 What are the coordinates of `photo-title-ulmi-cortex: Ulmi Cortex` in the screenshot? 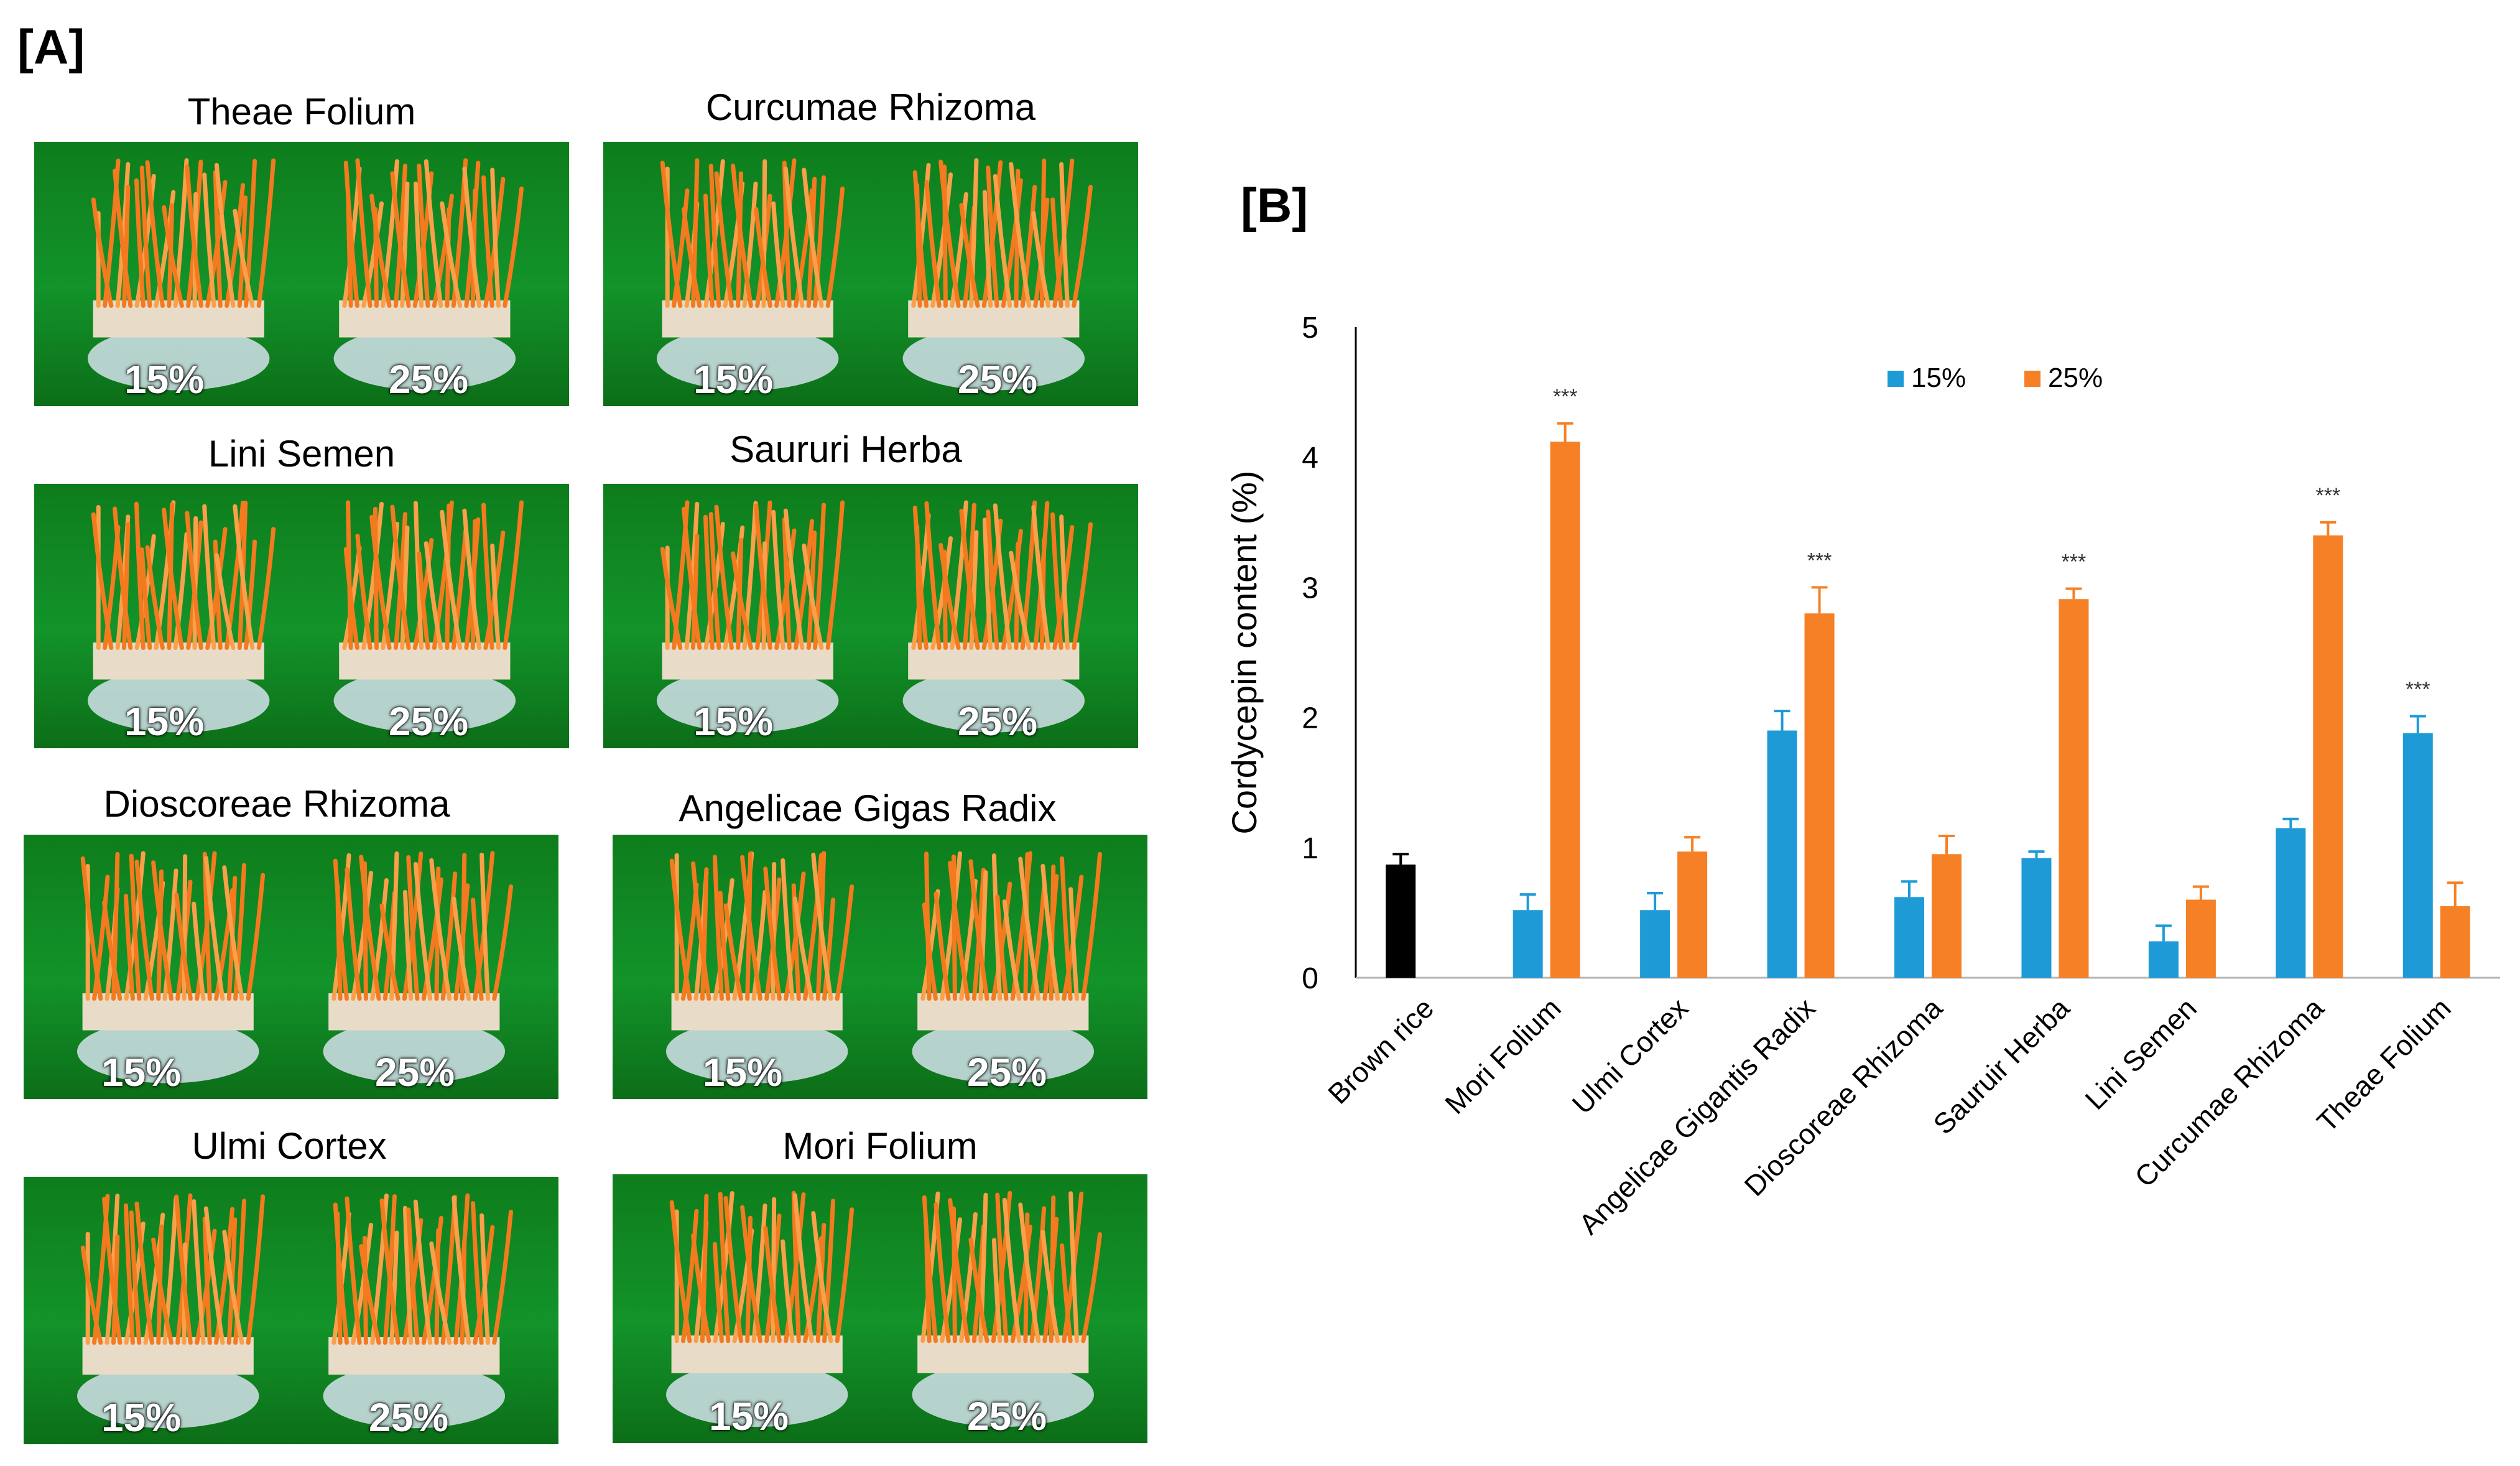 It's located at (289, 1146).